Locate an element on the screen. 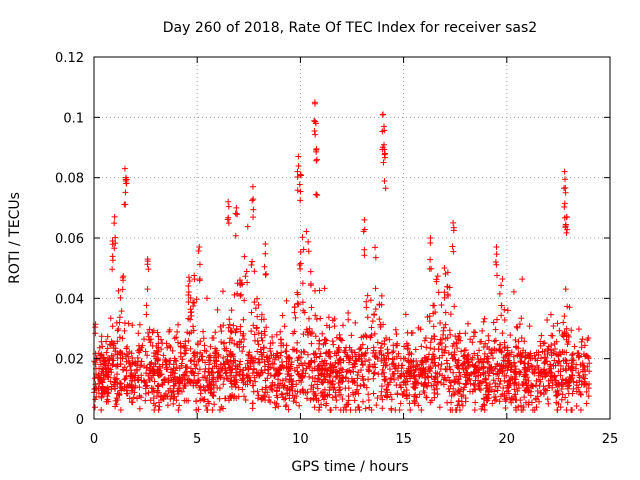 This screenshot has height=480, width=640. y-tick-label: 0.12 is located at coordinates (69, 58).